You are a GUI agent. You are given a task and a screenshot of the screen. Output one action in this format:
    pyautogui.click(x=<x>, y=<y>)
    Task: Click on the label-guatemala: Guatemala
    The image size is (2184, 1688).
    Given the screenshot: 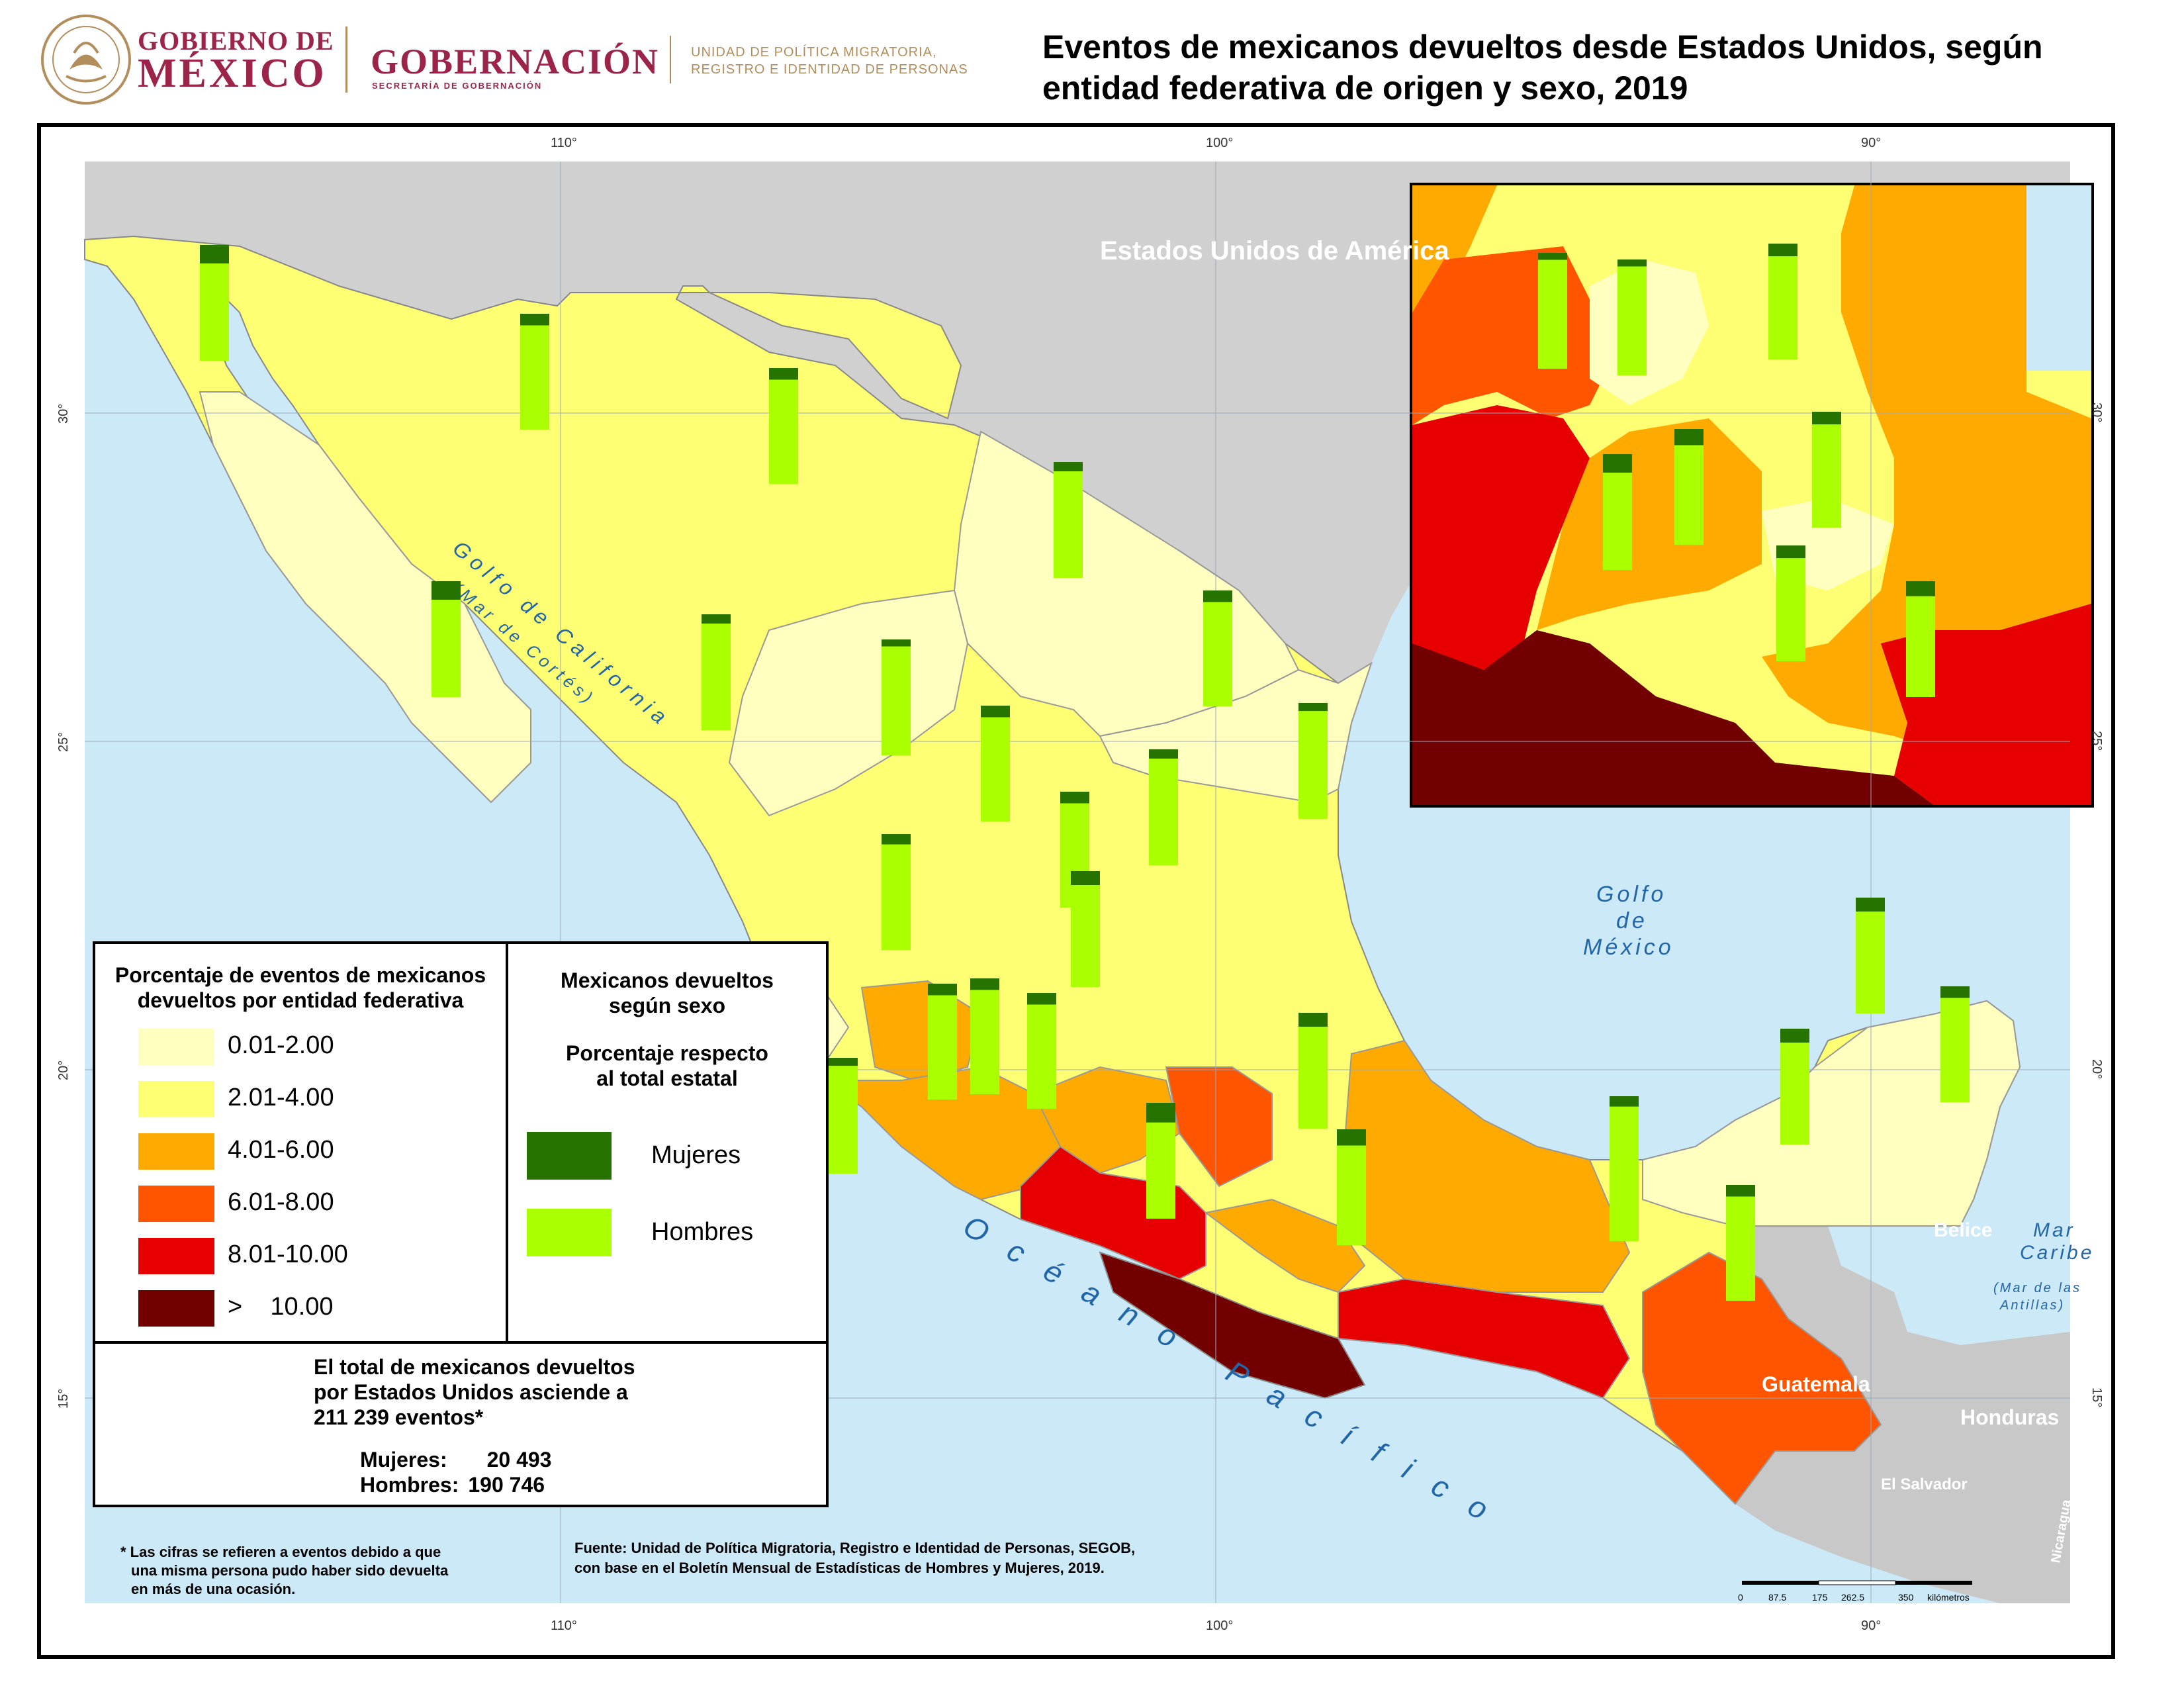 What is the action you would take?
    pyautogui.click(x=1816, y=1384)
    